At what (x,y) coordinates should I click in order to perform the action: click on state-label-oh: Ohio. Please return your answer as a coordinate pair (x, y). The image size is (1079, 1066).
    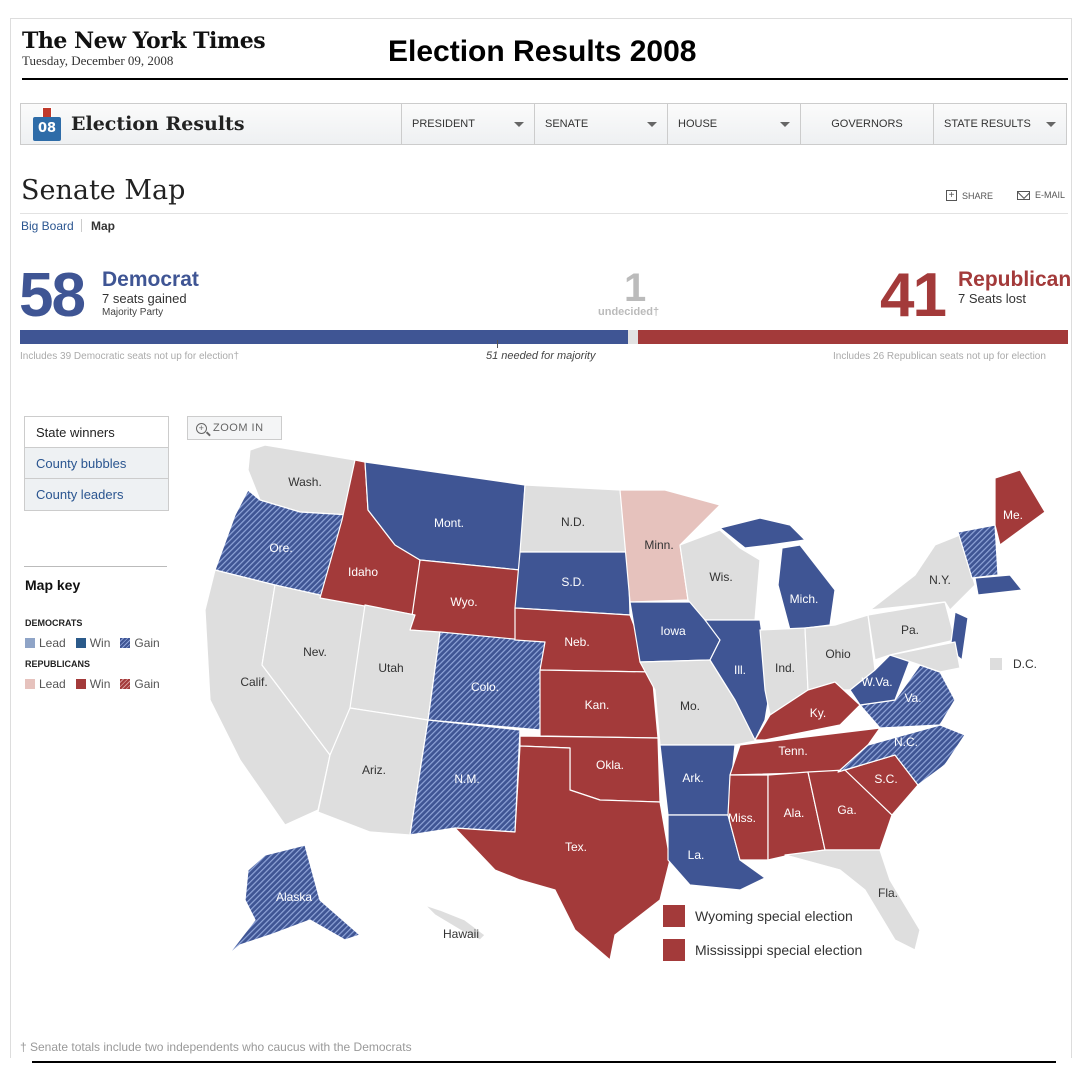
    Looking at the image, I should click on (838, 654).